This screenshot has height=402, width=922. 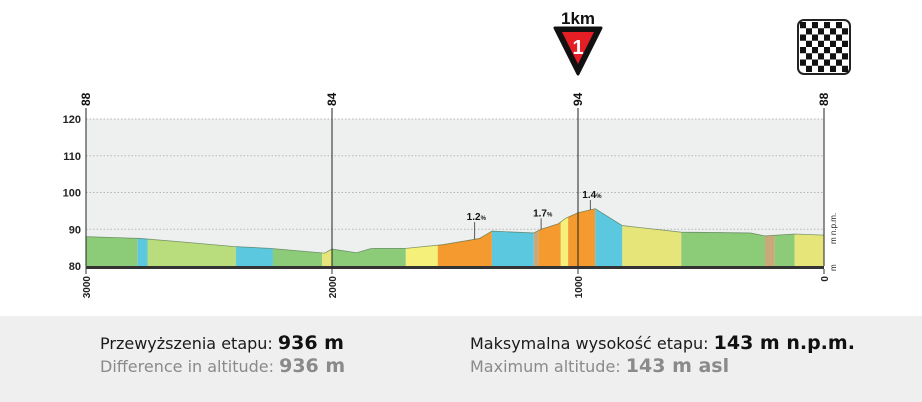 I want to click on checkpoint-elevation-label: 84, so click(x=332, y=99).